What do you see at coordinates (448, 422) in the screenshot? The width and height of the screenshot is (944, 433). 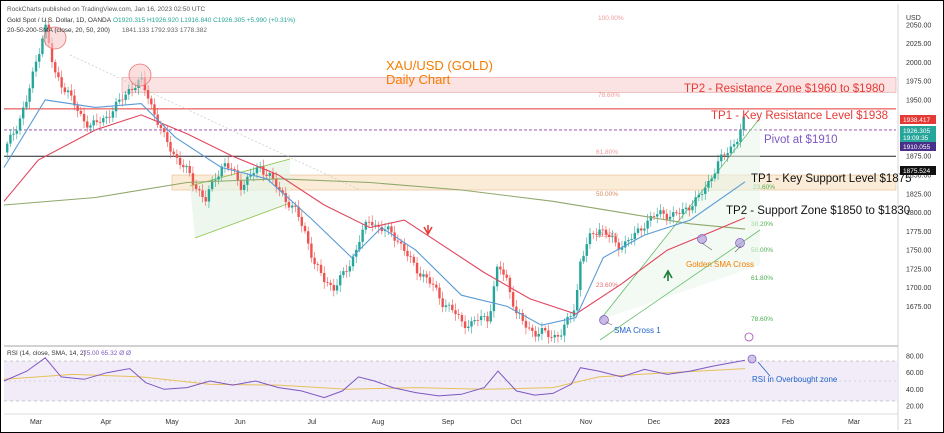 I see `time-tick-label: Sep` at bounding box center [448, 422].